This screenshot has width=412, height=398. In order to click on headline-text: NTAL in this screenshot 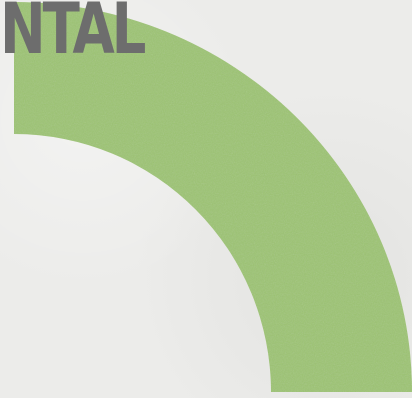, I will do `click(73, 35)`.